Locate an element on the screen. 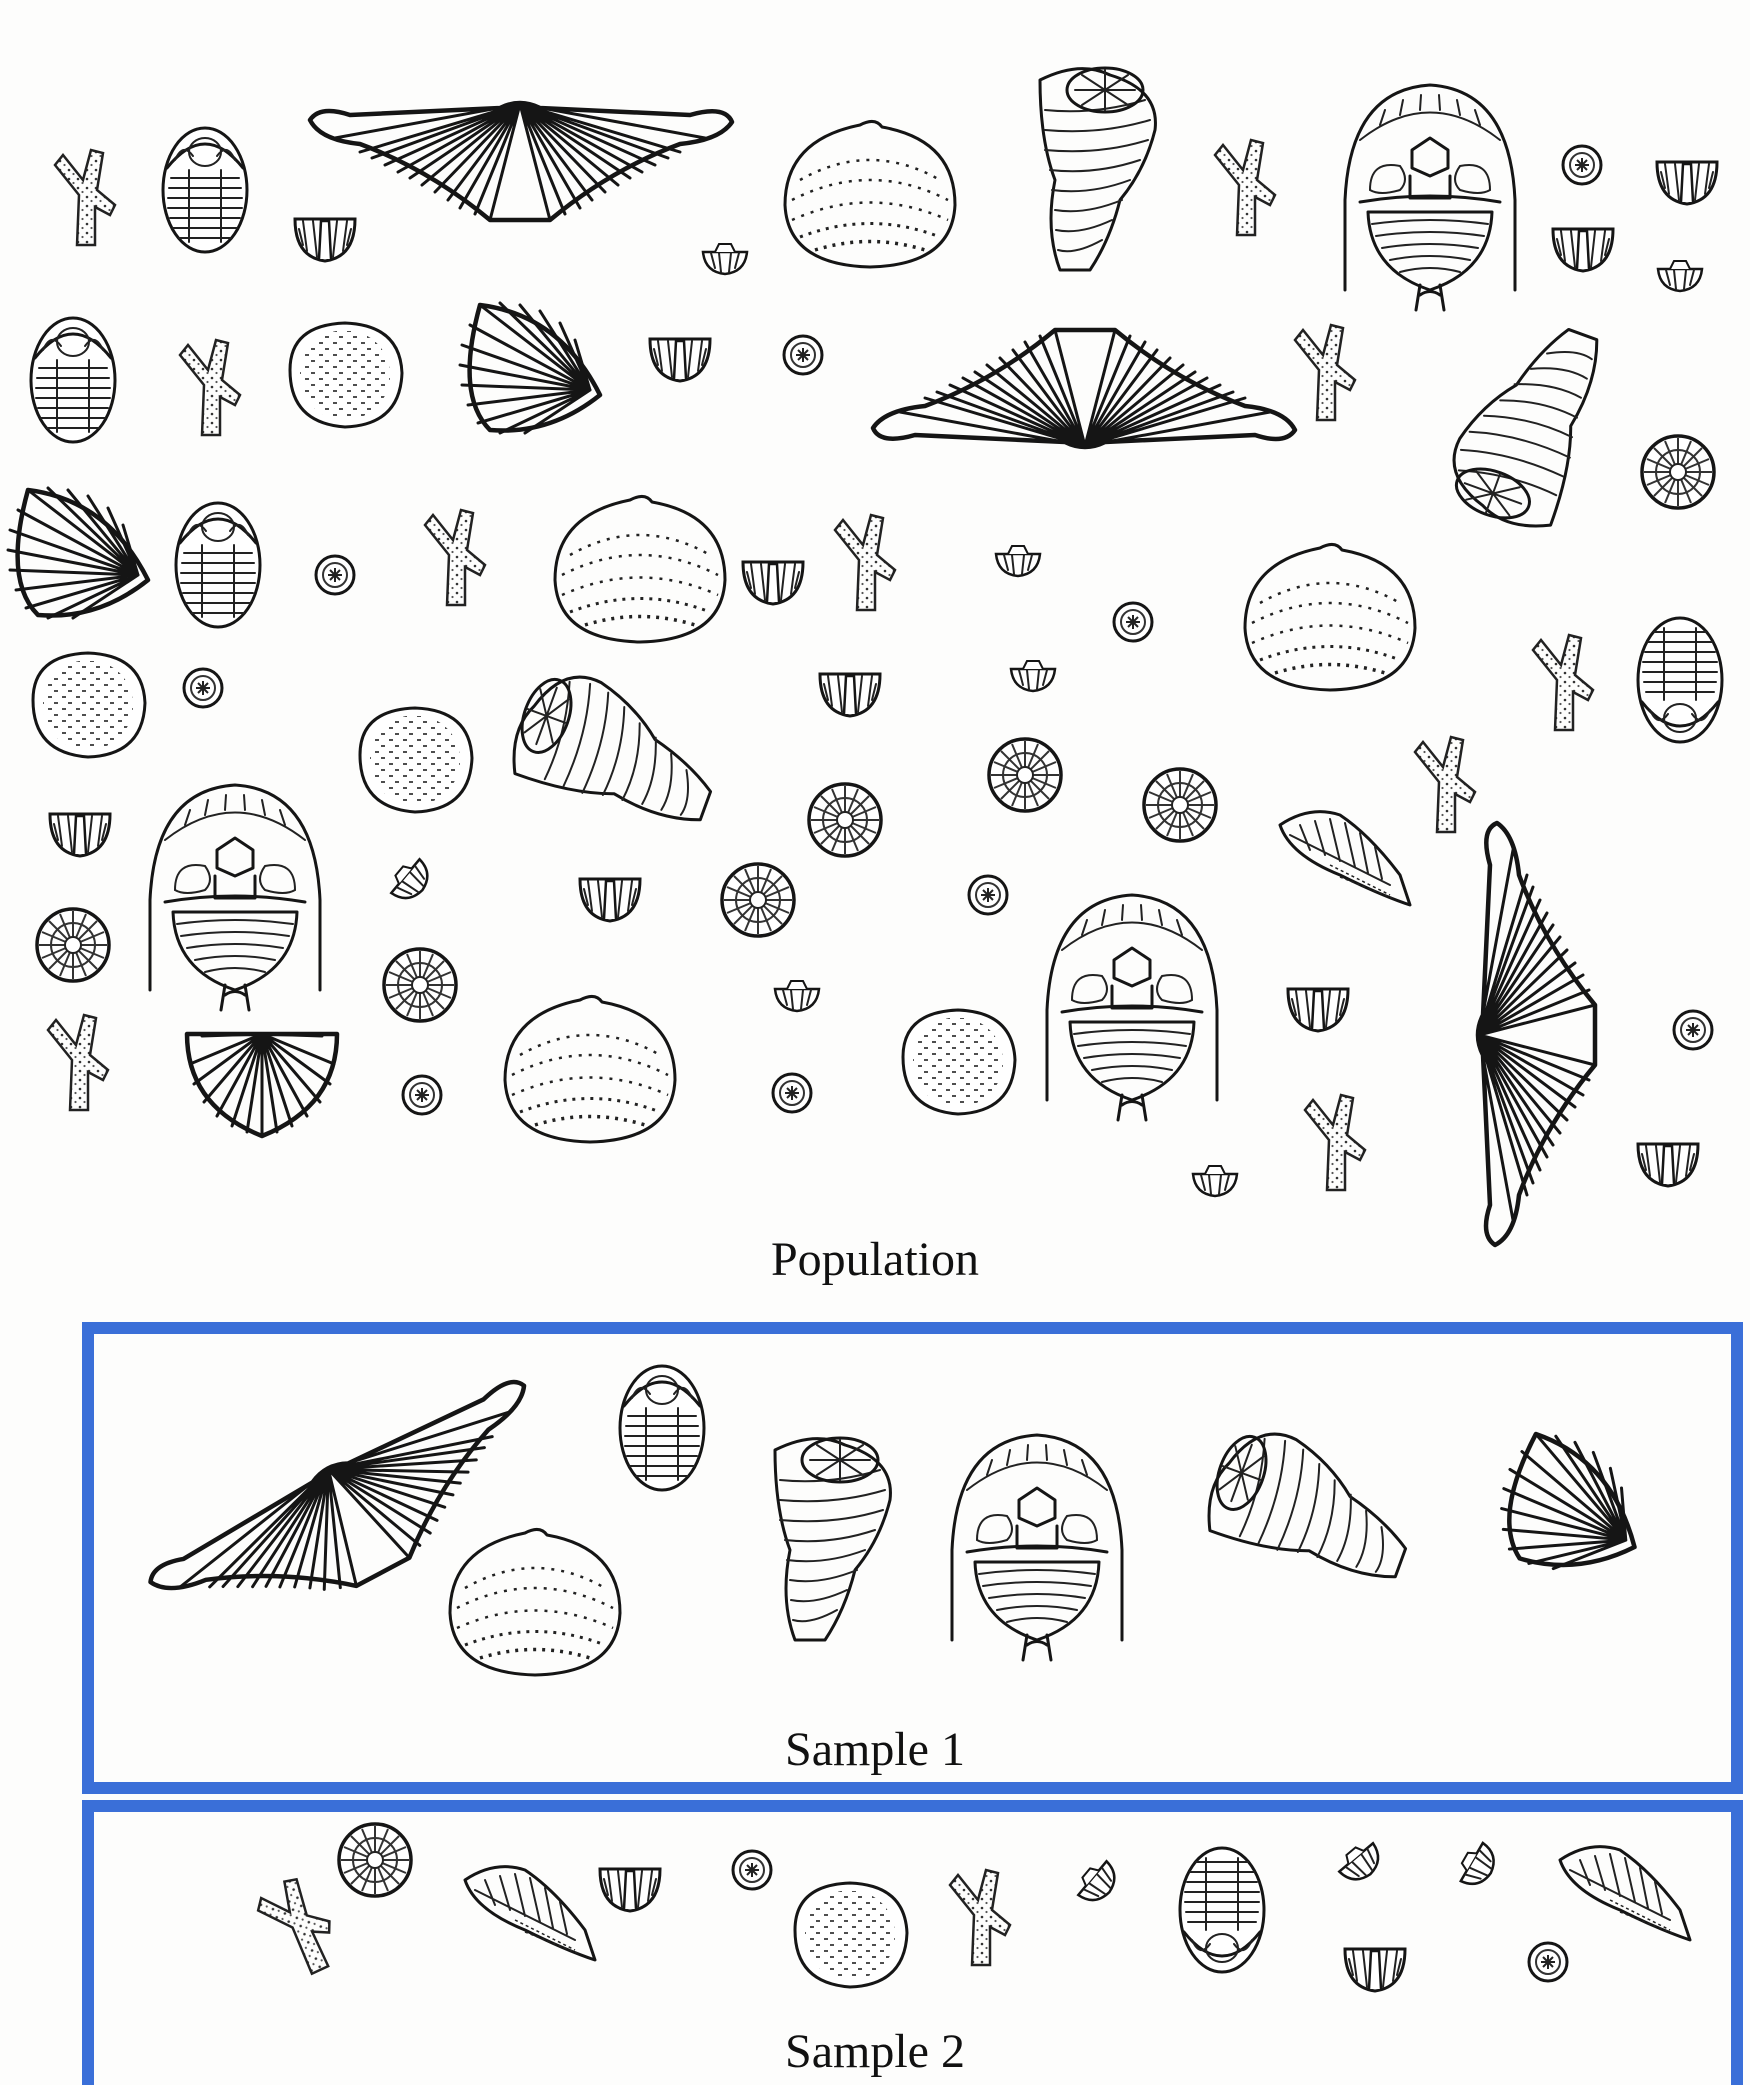 Image resolution: width=1750 pixels, height=2085 pixels. sample2-box is located at coordinates (912, 1942).